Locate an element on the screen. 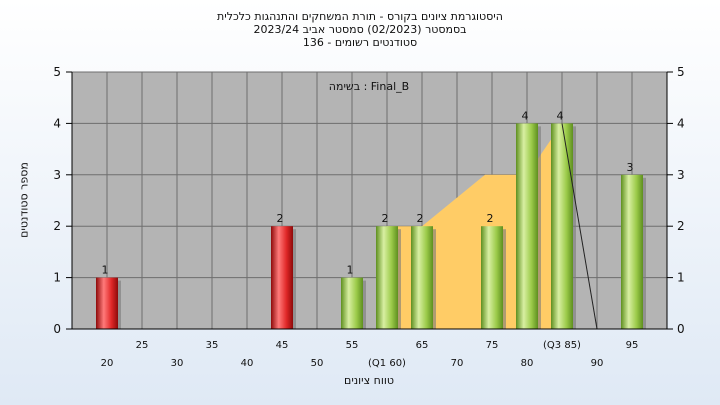 The image size is (720, 405). title-line-2: בסמסטר (02/2023) סמסטר אביב 2023/24 is located at coordinates (360, 29).